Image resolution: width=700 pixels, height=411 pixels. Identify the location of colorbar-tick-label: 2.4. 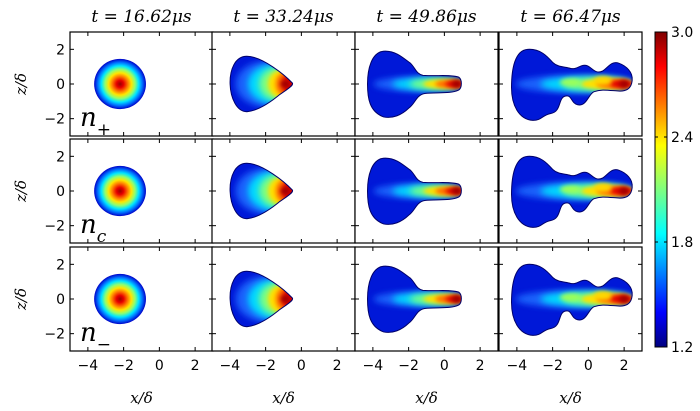
(682, 138).